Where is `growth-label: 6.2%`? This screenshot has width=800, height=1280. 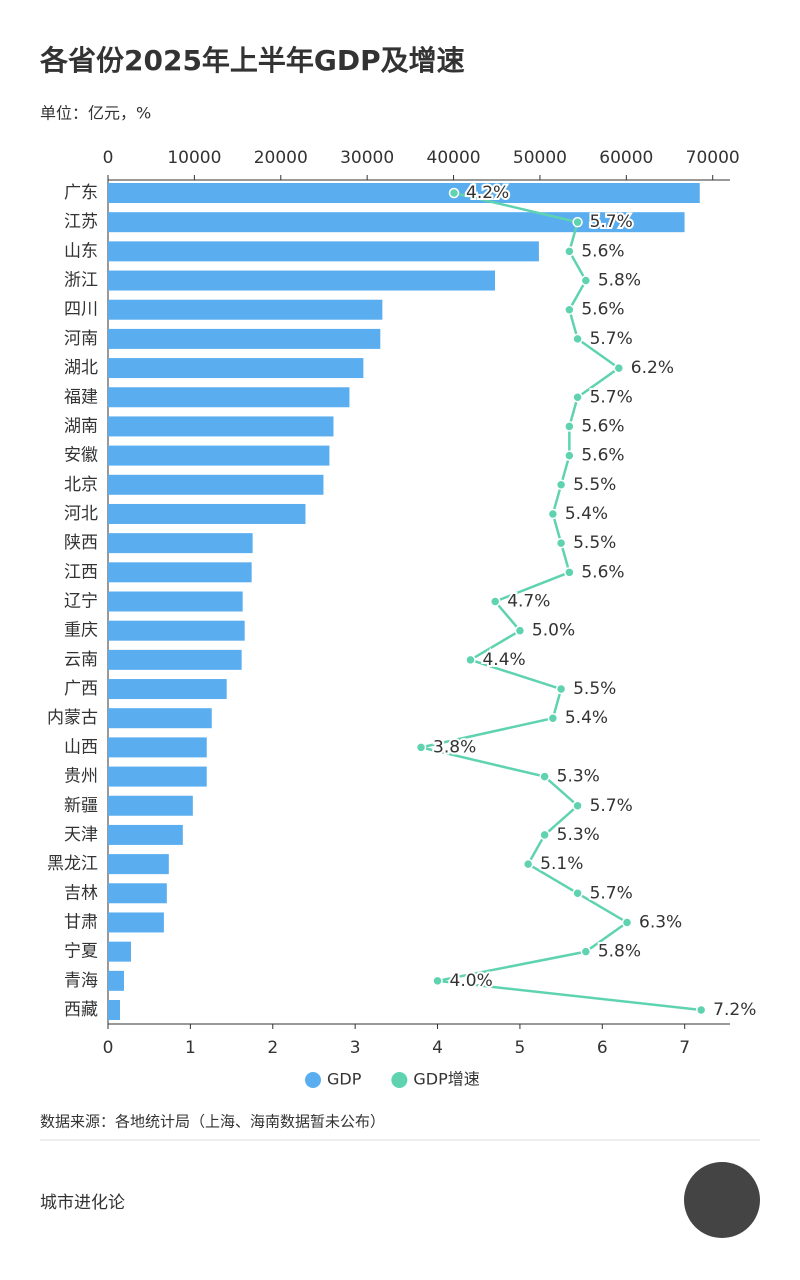 growth-label: 6.2% is located at coordinates (652, 368).